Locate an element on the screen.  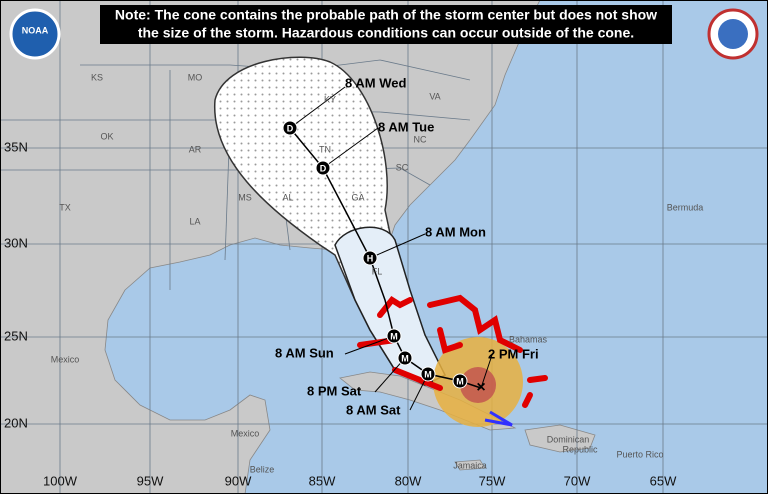
state-label: VA is located at coordinates (434, 96).